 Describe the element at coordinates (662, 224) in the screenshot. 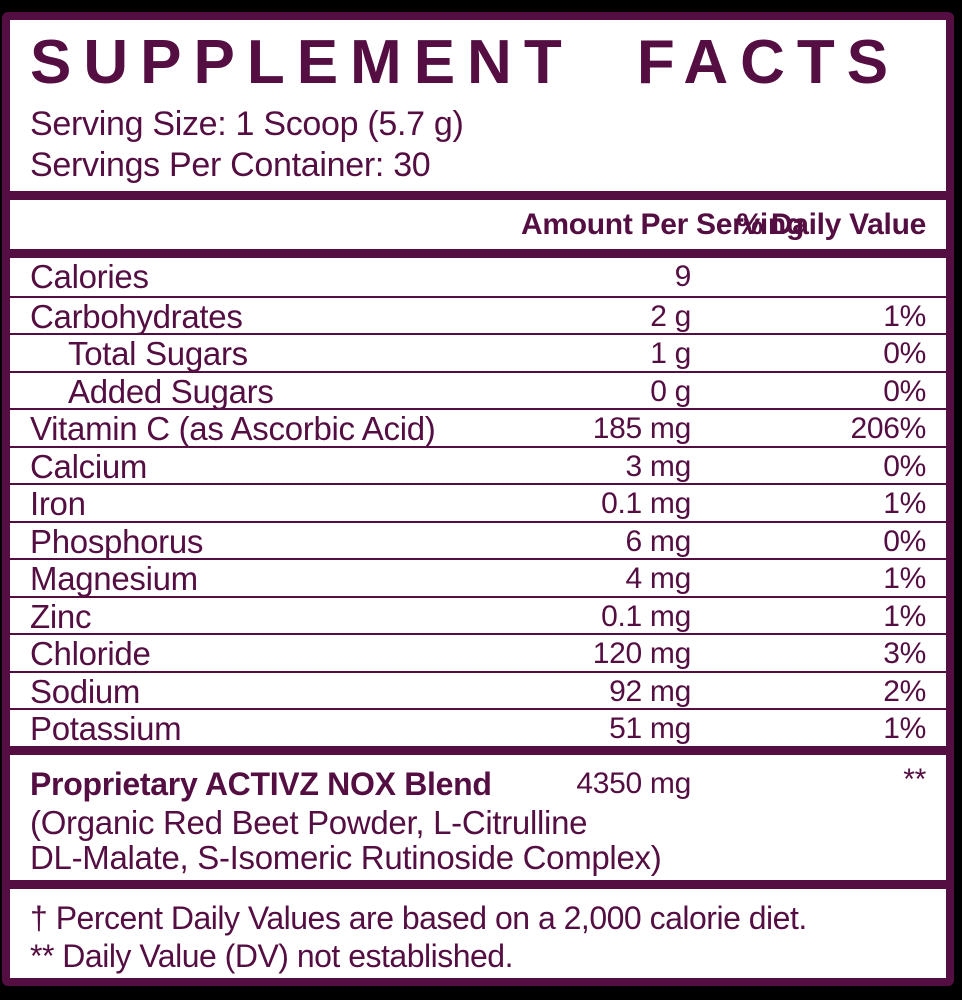

I see `col-header-amount-per-serving: Amount Per Serving` at that location.